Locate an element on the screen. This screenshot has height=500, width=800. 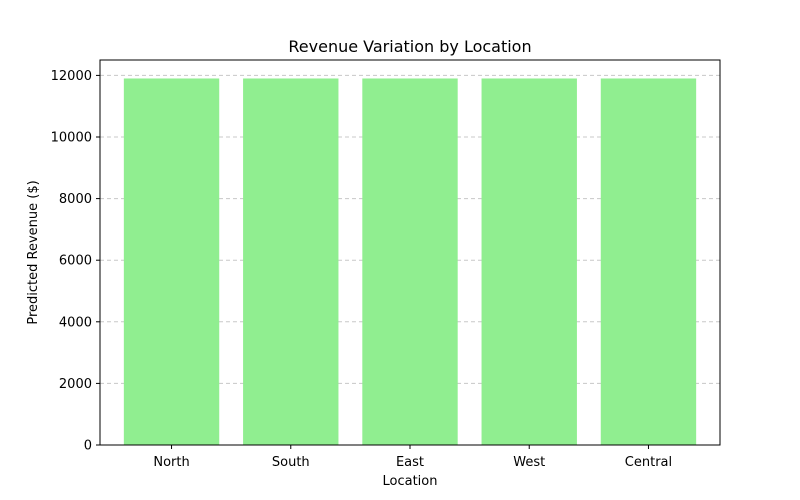
x-tick-label-east: East is located at coordinates (410, 462).